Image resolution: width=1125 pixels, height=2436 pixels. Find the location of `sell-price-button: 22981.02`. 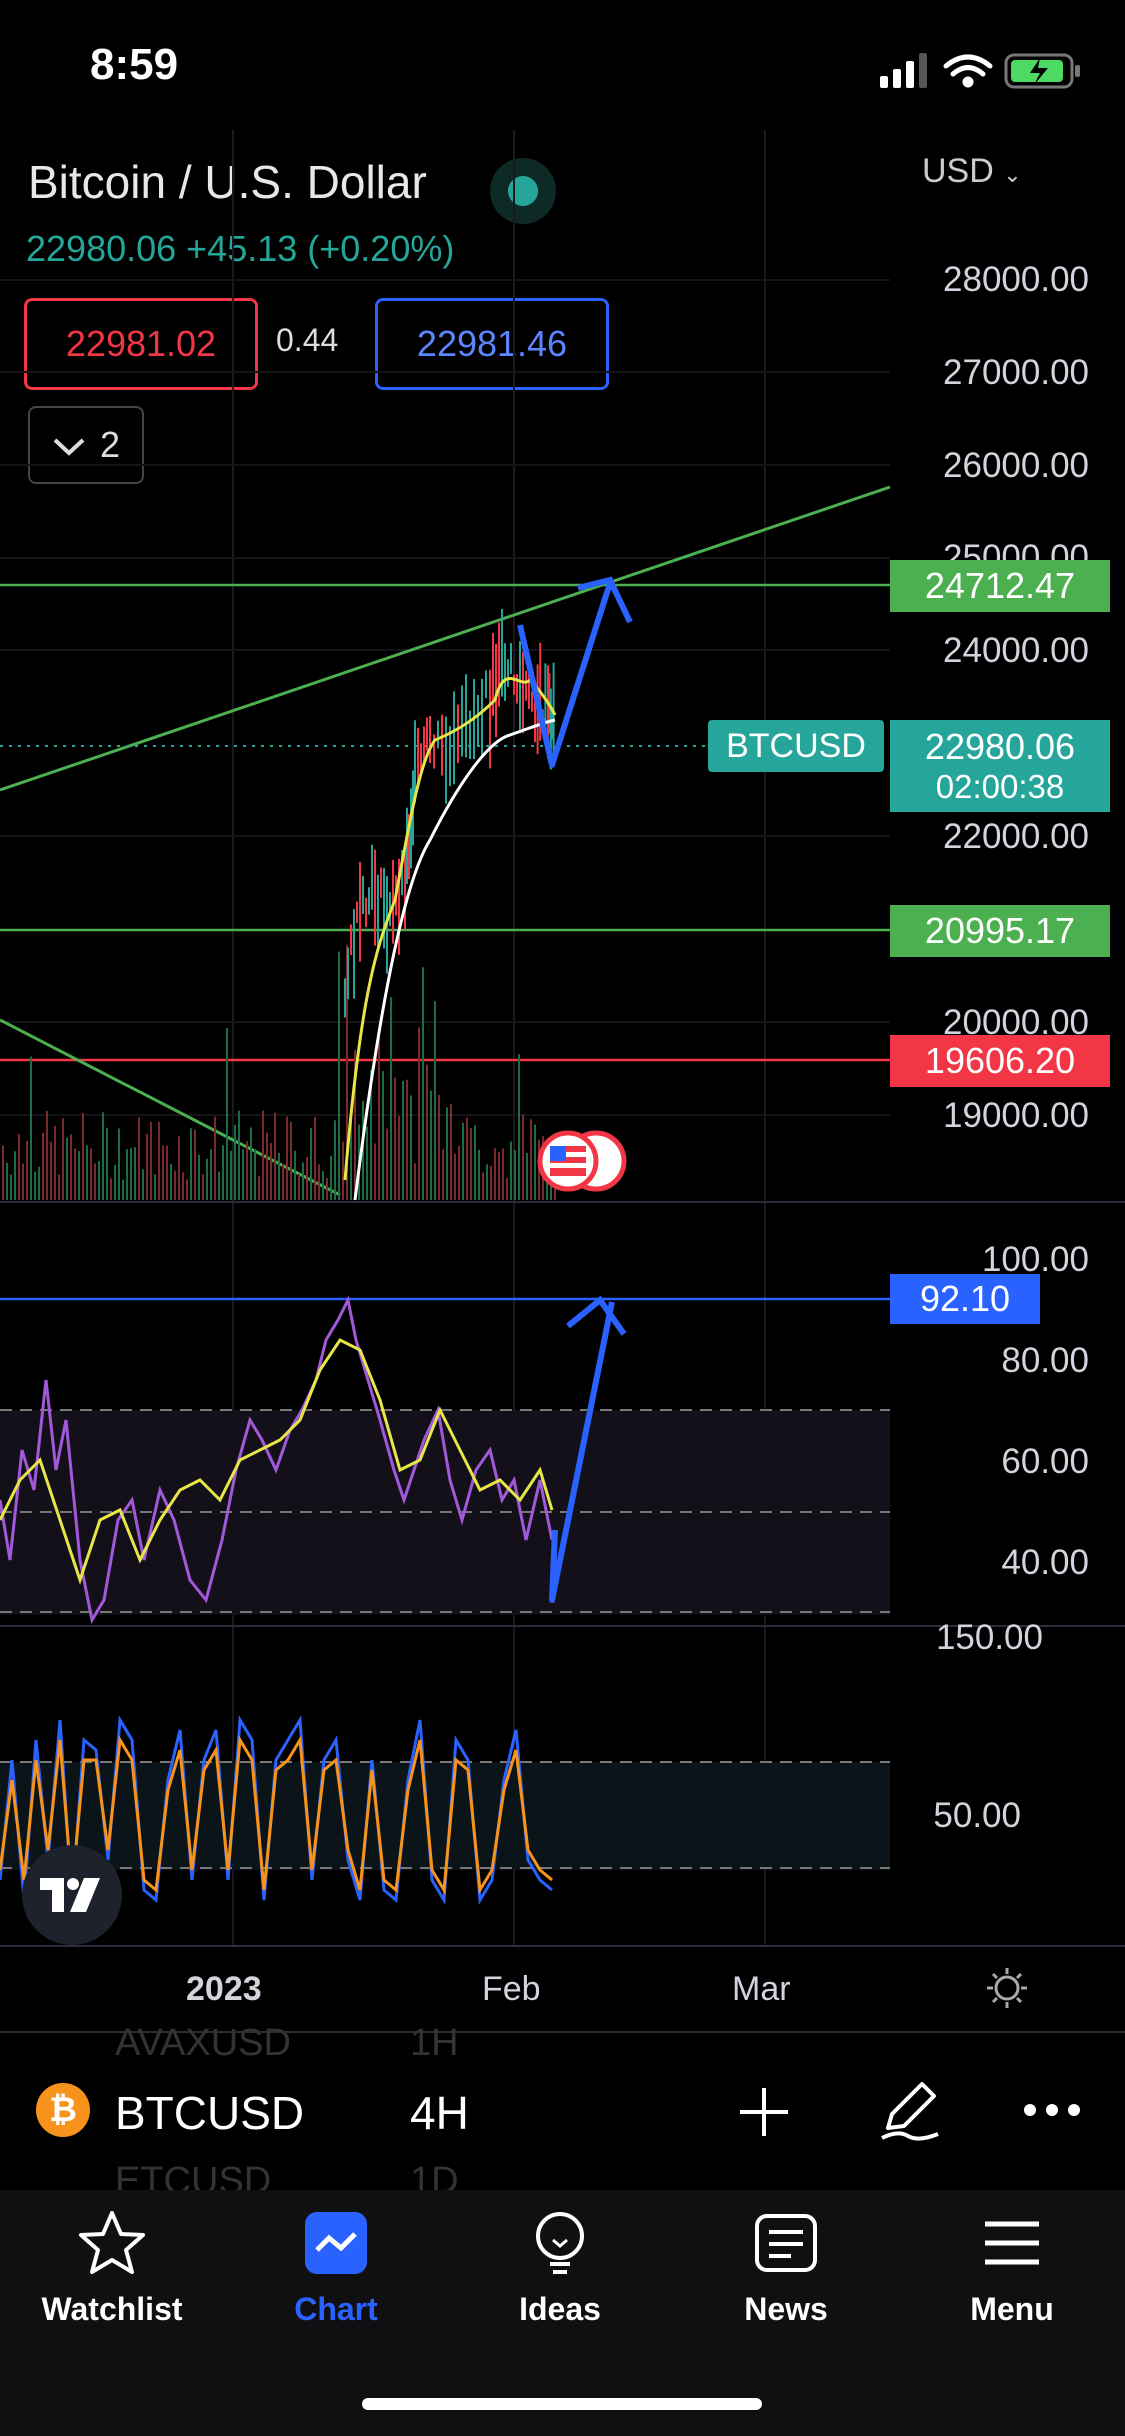

sell-price-button: 22981.02 is located at coordinates (141, 344).